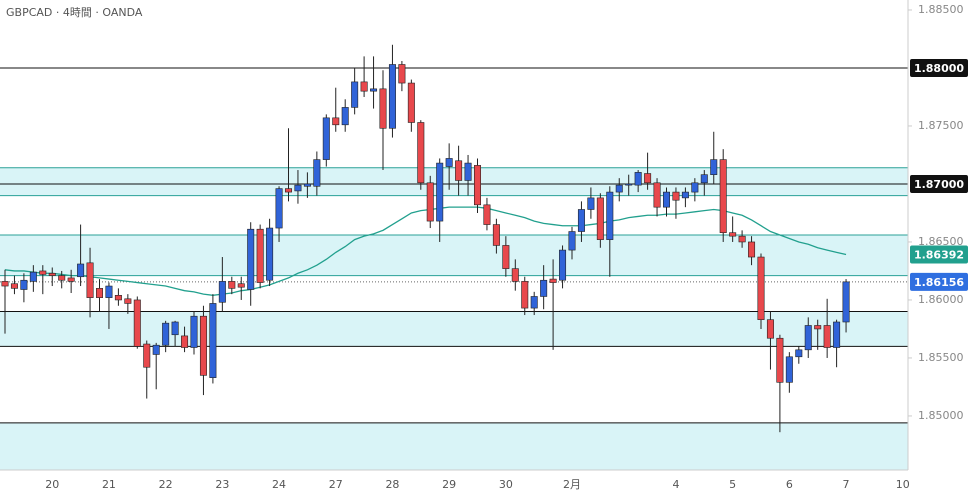 This screenshot has width=971, height=500. What do you see at coordinates (279, 484) in the screenshot?
I see `x-tick-label: 24` at bounding box center [279, 484].